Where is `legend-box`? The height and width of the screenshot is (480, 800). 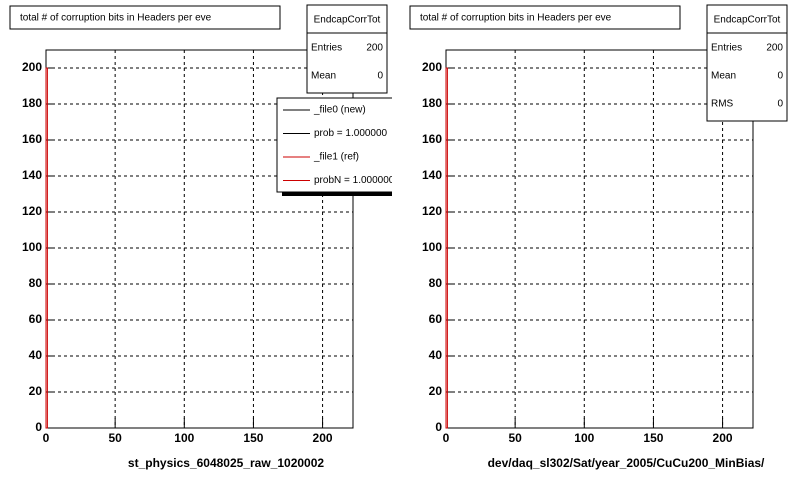 legend-box is located at coordinates (334, 145).